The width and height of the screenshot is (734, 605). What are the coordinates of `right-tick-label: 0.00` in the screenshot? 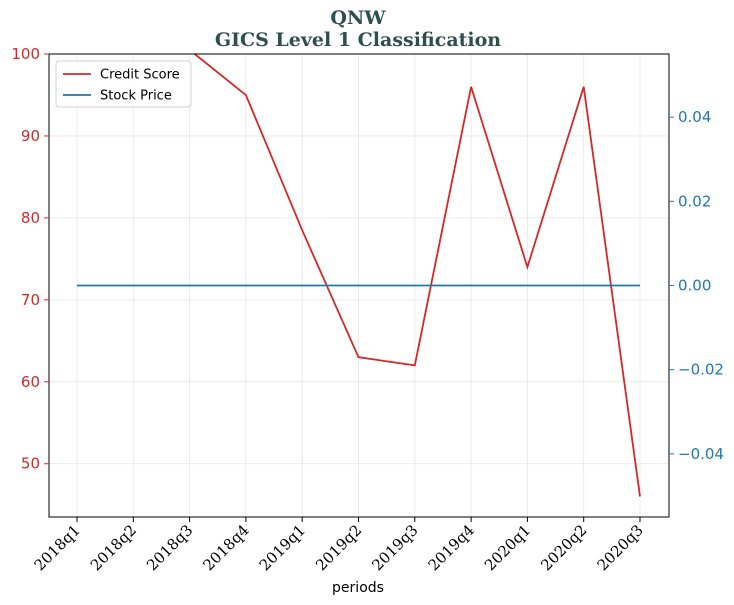 It's located at (694, 286).